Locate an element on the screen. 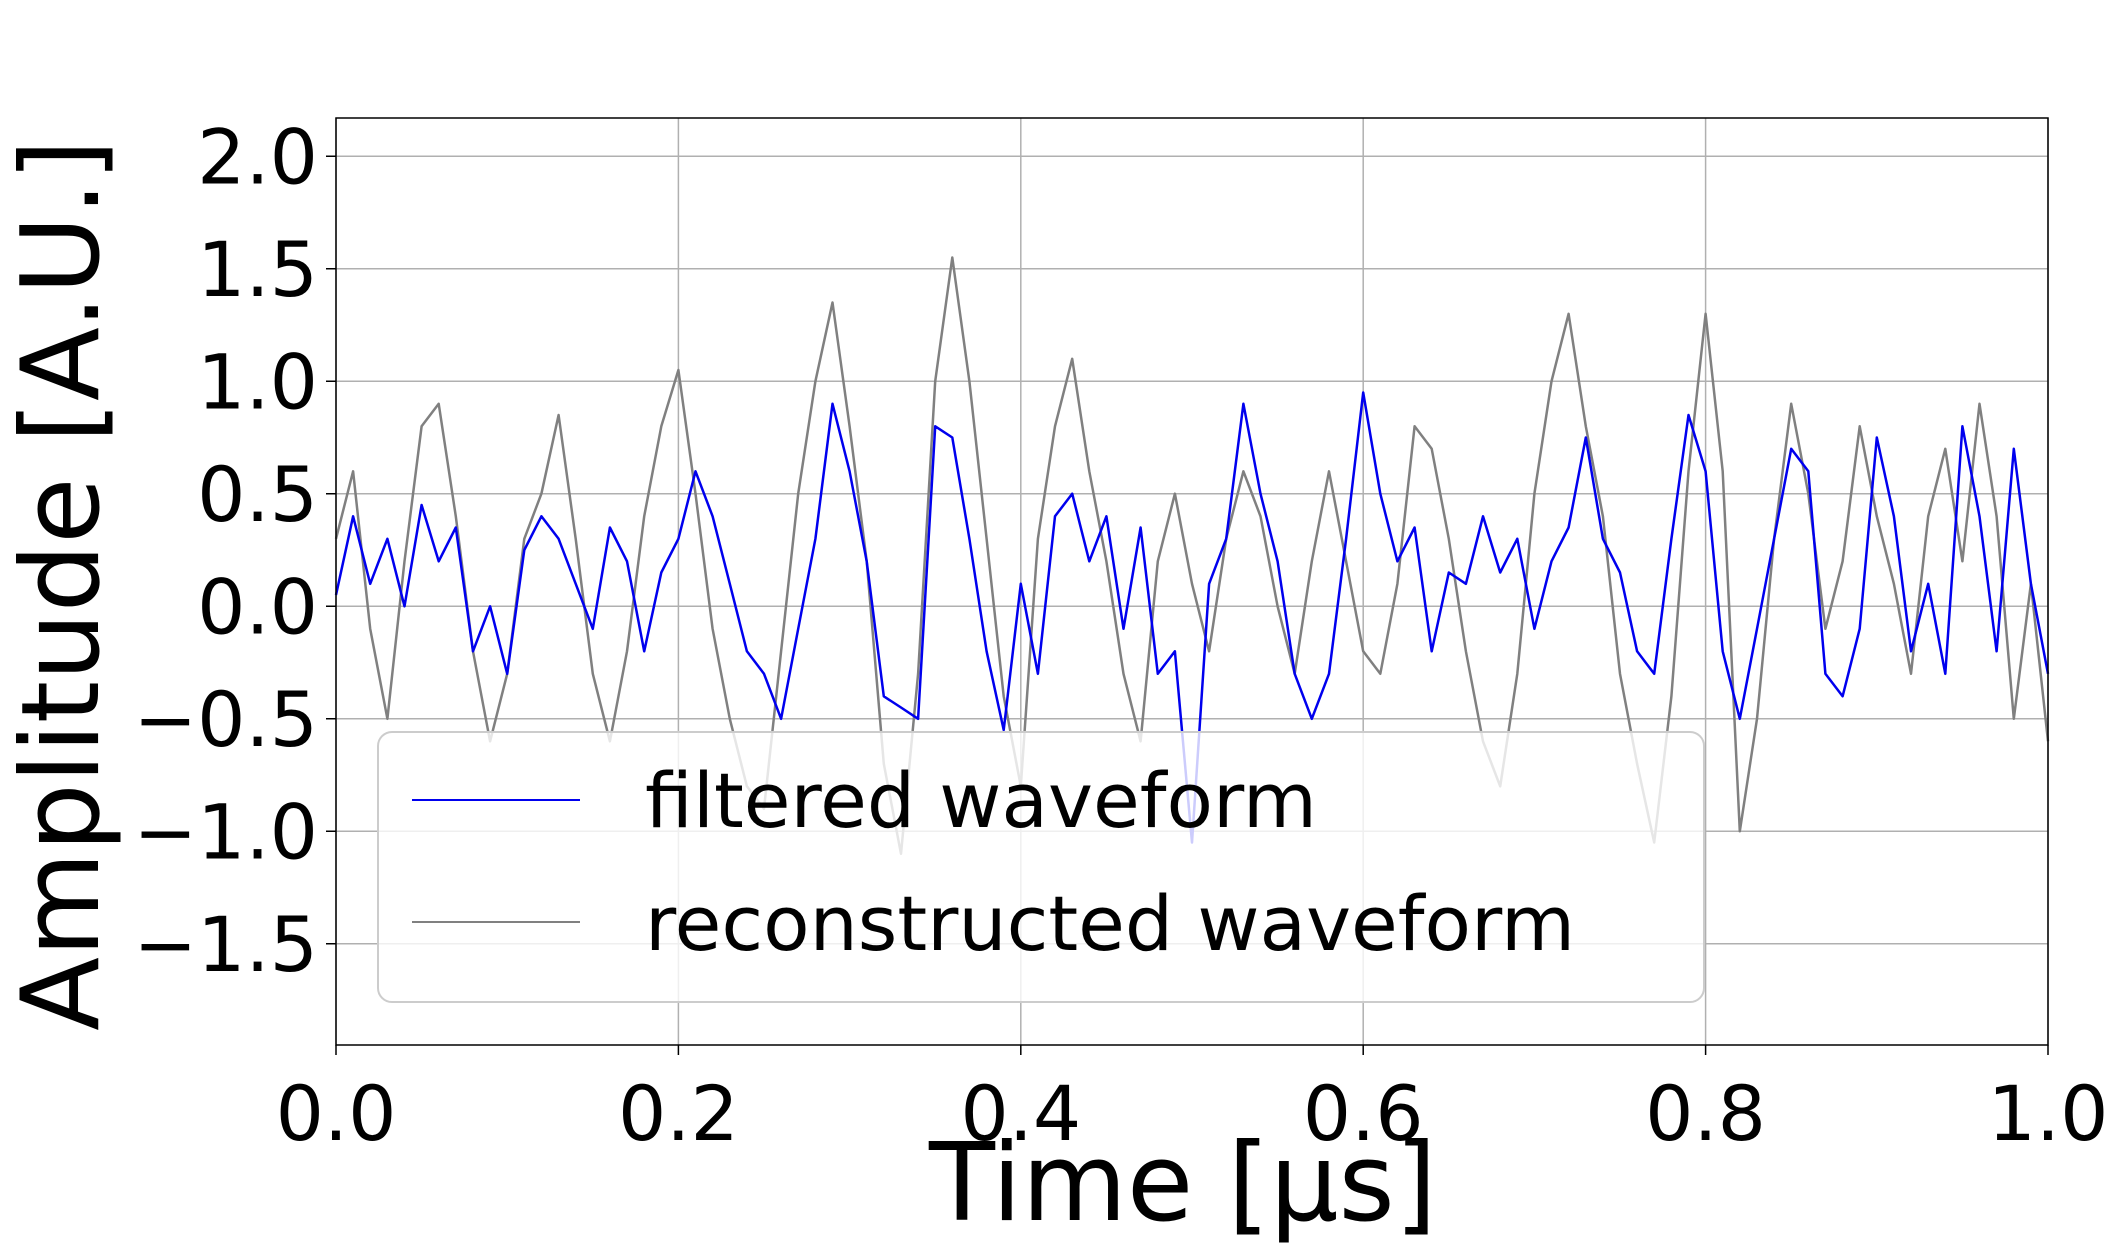 This screenshot has height=1258, width=2116. y-tick-label: −1.5 is located at coordinates (225, 944).